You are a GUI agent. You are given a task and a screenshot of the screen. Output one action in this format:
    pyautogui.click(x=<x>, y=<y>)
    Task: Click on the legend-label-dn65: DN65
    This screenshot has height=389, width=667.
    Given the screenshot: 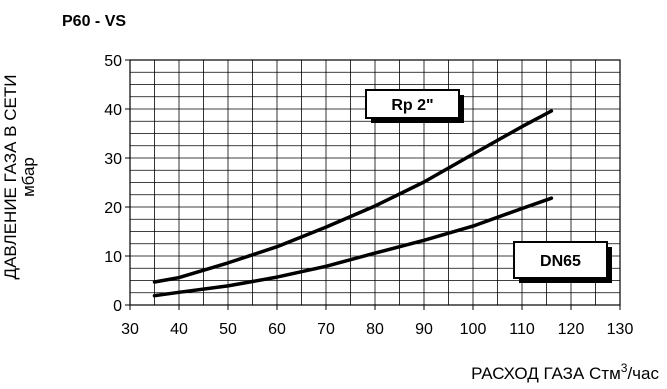 What is the action you would take?
    pyautogui.click(x=560, y=261)
    